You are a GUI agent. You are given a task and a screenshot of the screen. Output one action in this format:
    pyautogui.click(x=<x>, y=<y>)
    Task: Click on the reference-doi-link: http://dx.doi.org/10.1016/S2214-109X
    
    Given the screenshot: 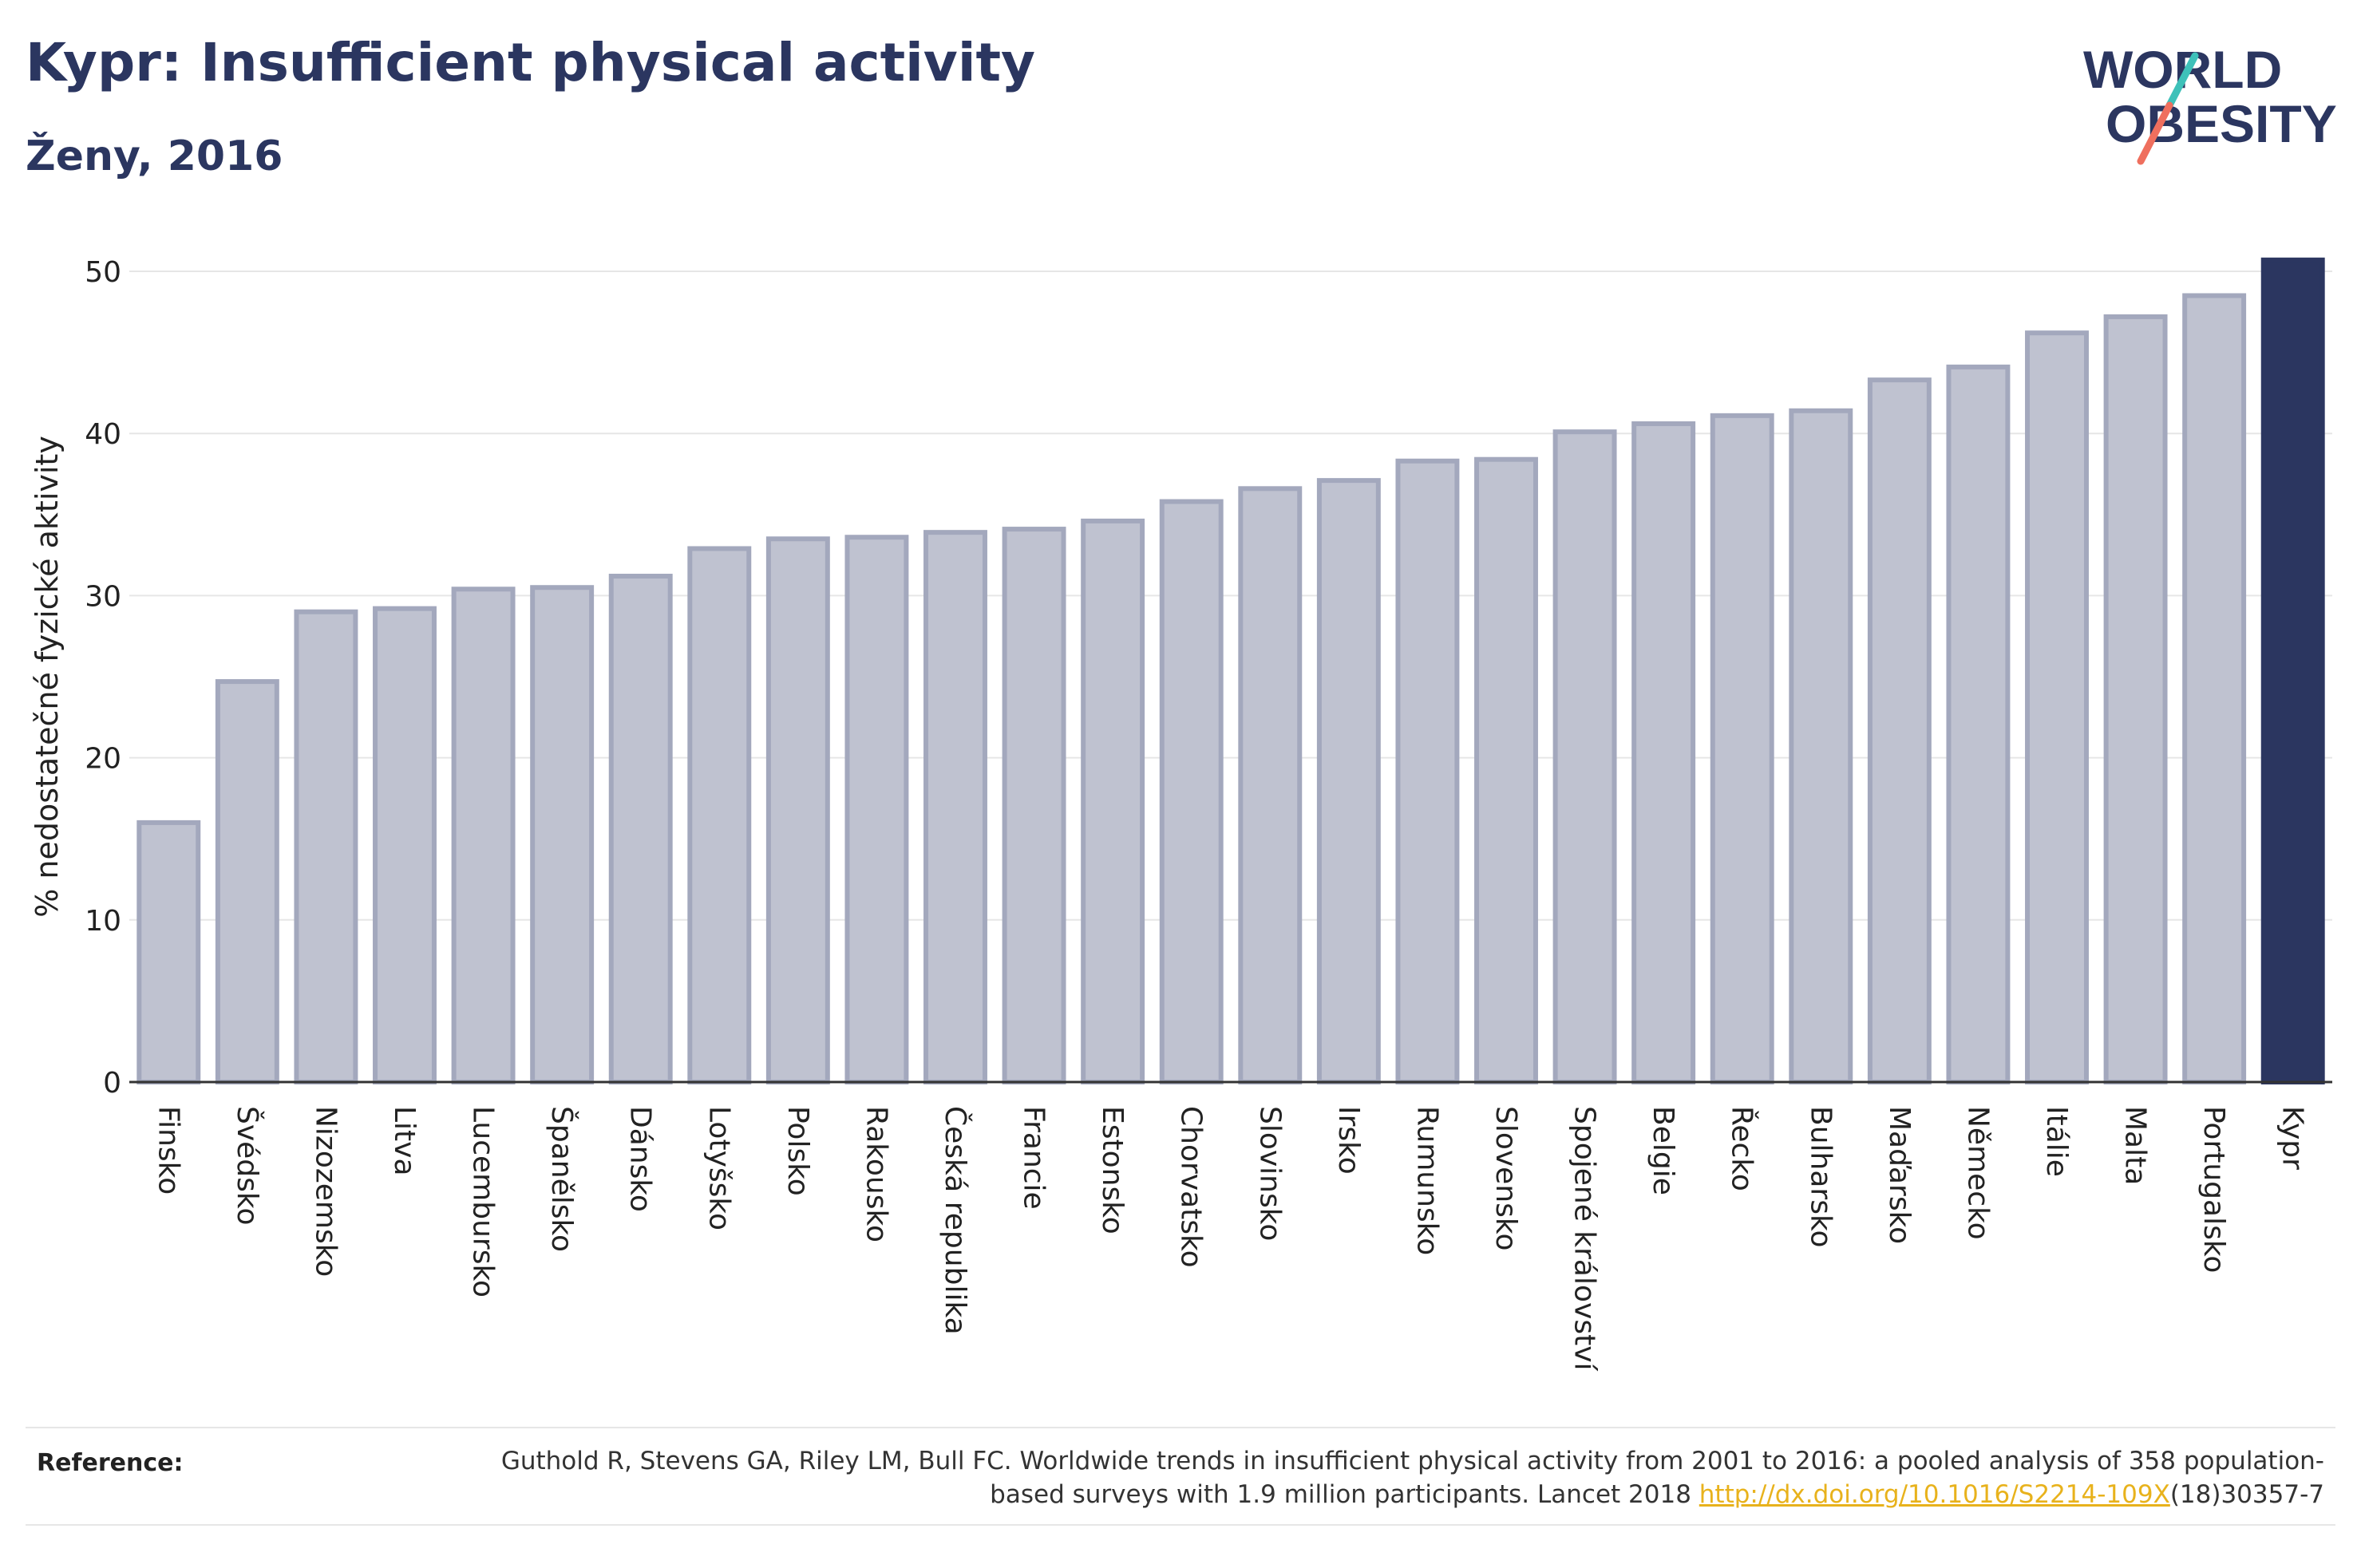 What is the action you would take?
    pyautogui.click(x=1934, y=1494)
    